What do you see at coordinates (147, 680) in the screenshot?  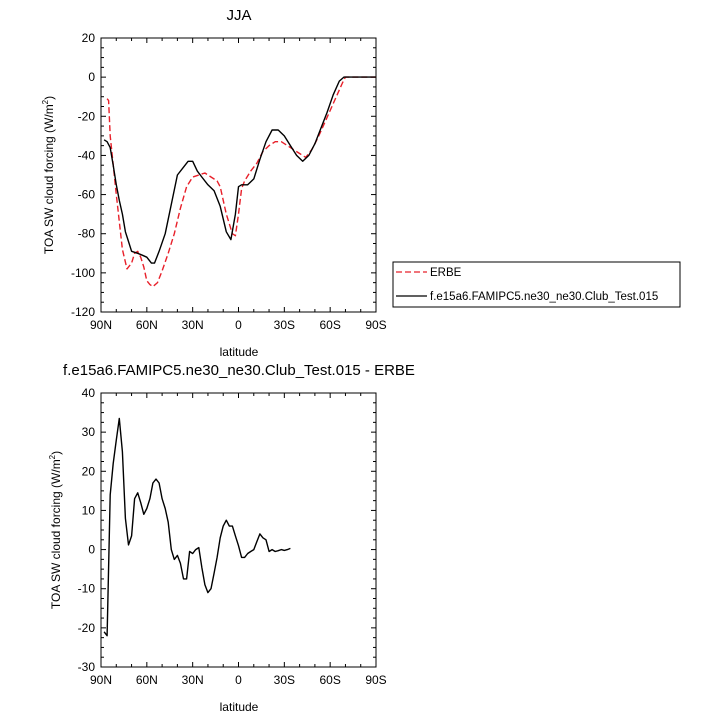 I see `bottom-x-tick-label: 60N` at bounding box center [147, 680].